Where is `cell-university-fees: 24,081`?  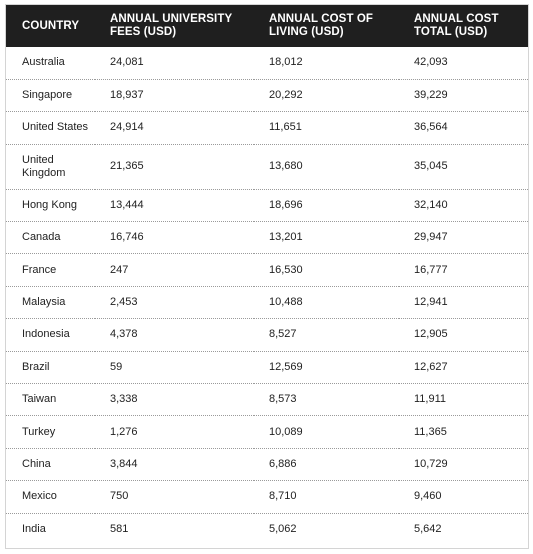 cell-university-fees: 24,081 is located at coordinates (127, 62).